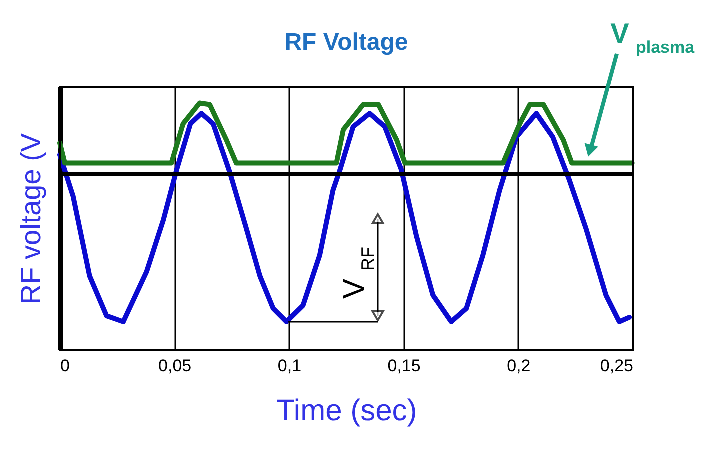 This screenshot has width=710, height=455. What do you see at coordinates (347, 411) in the screenshot?
I see `x-axis-title: Time (sec)` at bounding box center [347, 411].